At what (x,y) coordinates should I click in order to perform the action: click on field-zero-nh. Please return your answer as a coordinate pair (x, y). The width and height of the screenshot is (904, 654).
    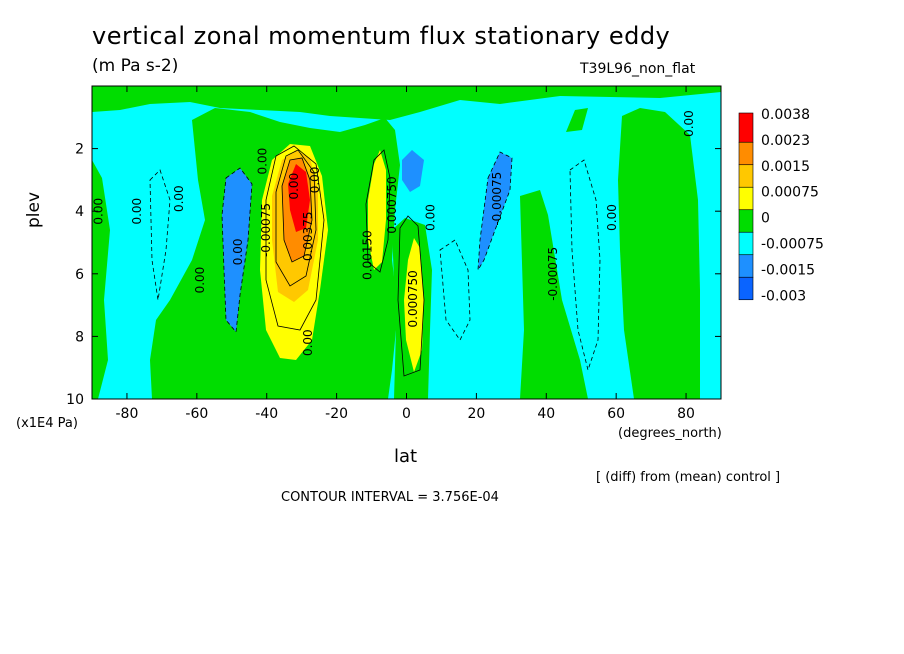
    Looking at the image, I should click on (554, 294).